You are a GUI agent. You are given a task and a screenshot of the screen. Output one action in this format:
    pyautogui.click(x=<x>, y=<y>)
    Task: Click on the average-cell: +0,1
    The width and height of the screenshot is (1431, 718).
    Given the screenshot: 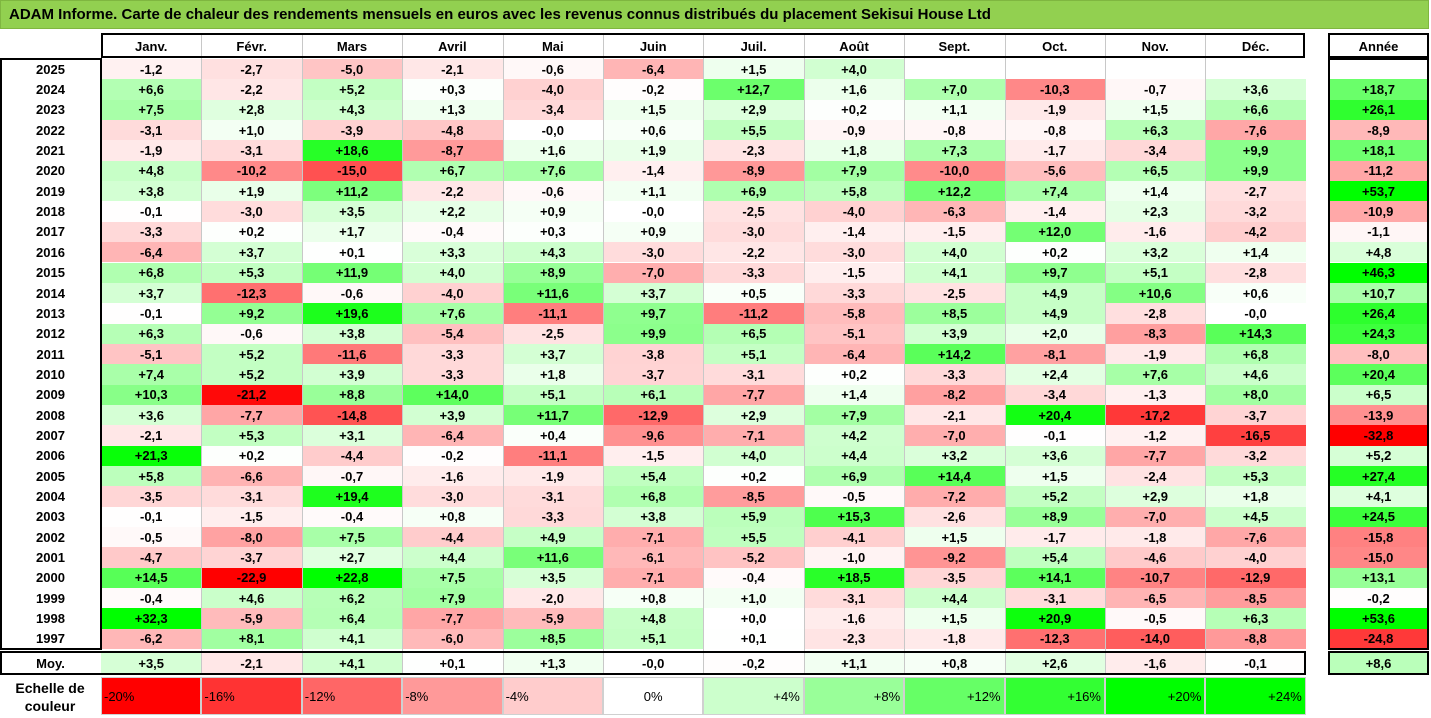 What is the action you would take?
    pyautogui.click(x=452, y=663)
    